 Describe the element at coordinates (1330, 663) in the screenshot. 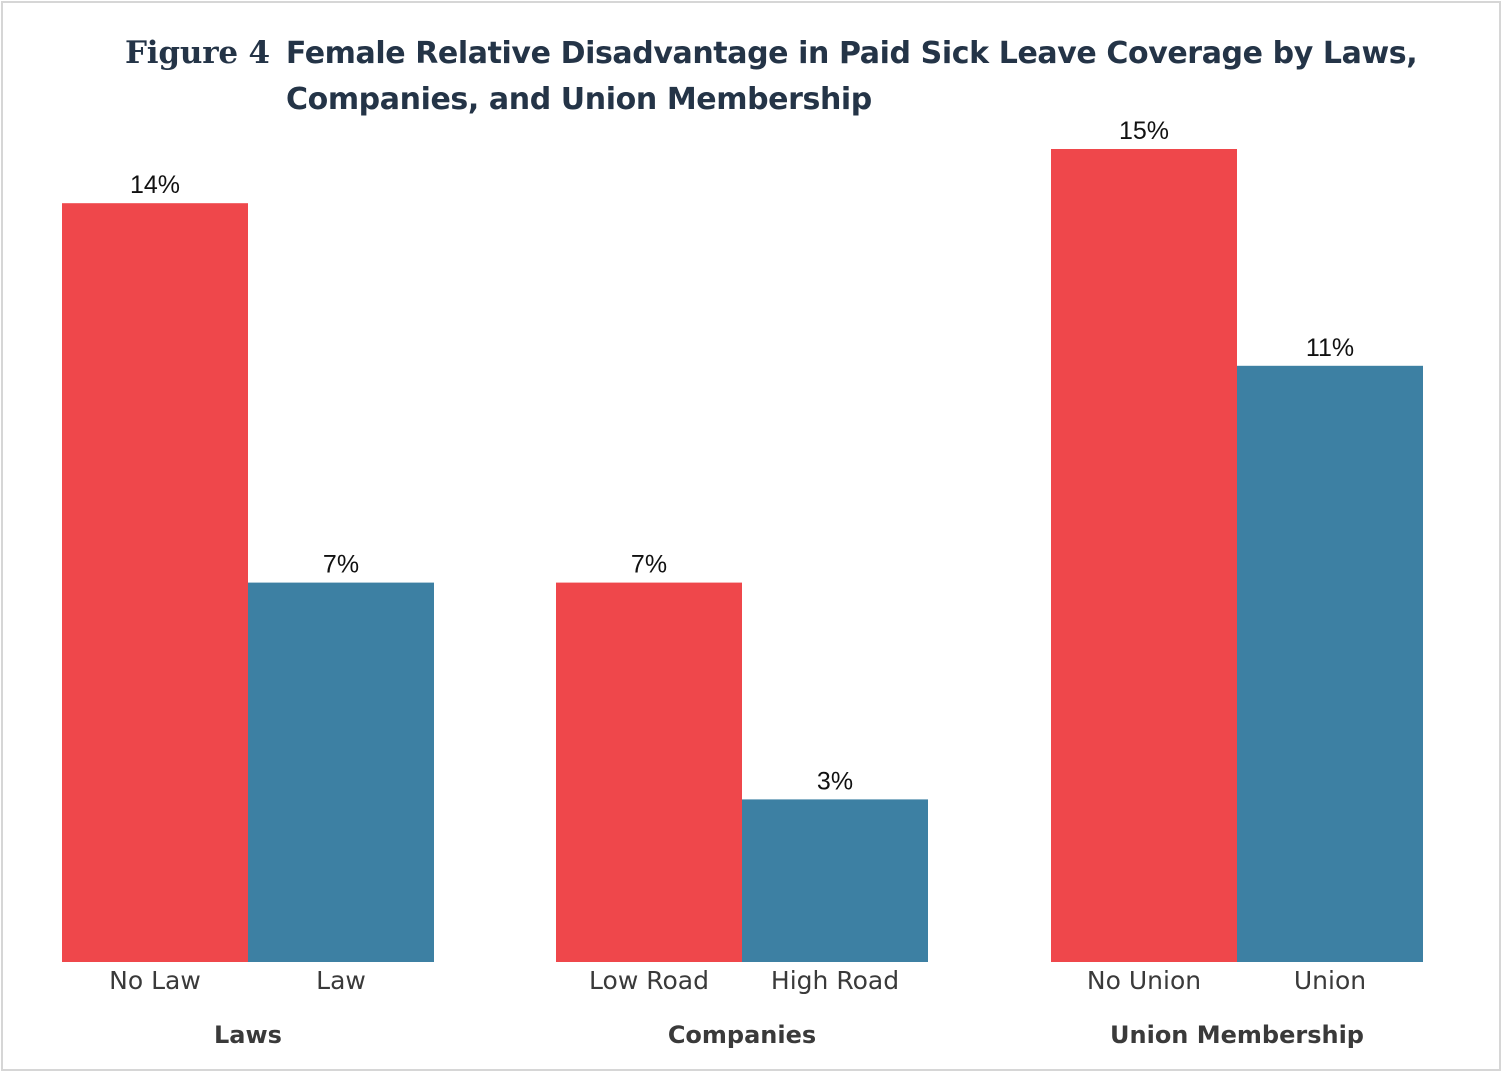

I see `bar-union` at that location.